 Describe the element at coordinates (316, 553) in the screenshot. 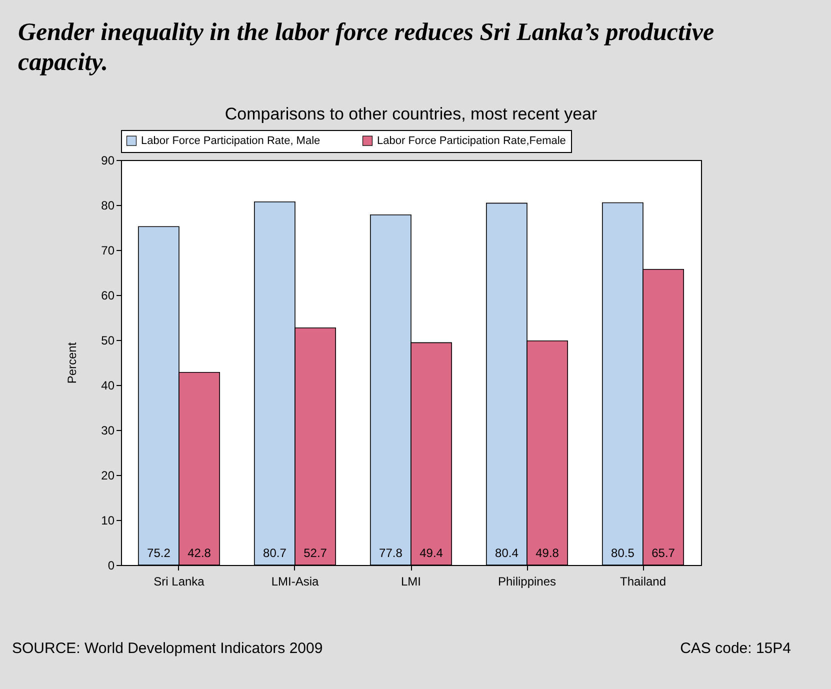

I see `data-label: 52.7` at that location.